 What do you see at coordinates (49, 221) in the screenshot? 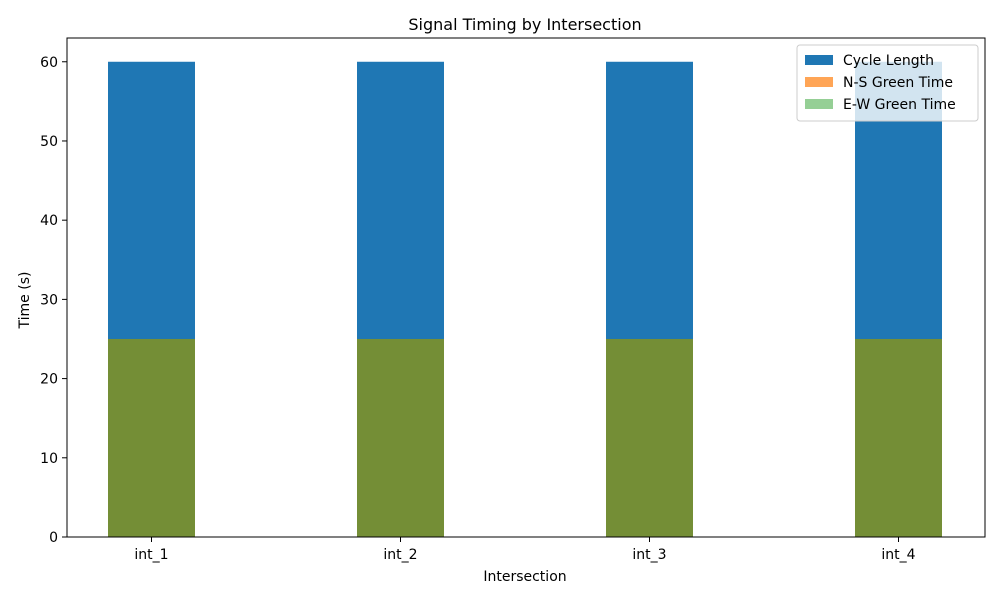
I see `y-tick-label: 40` at bounding box center [49, 221].